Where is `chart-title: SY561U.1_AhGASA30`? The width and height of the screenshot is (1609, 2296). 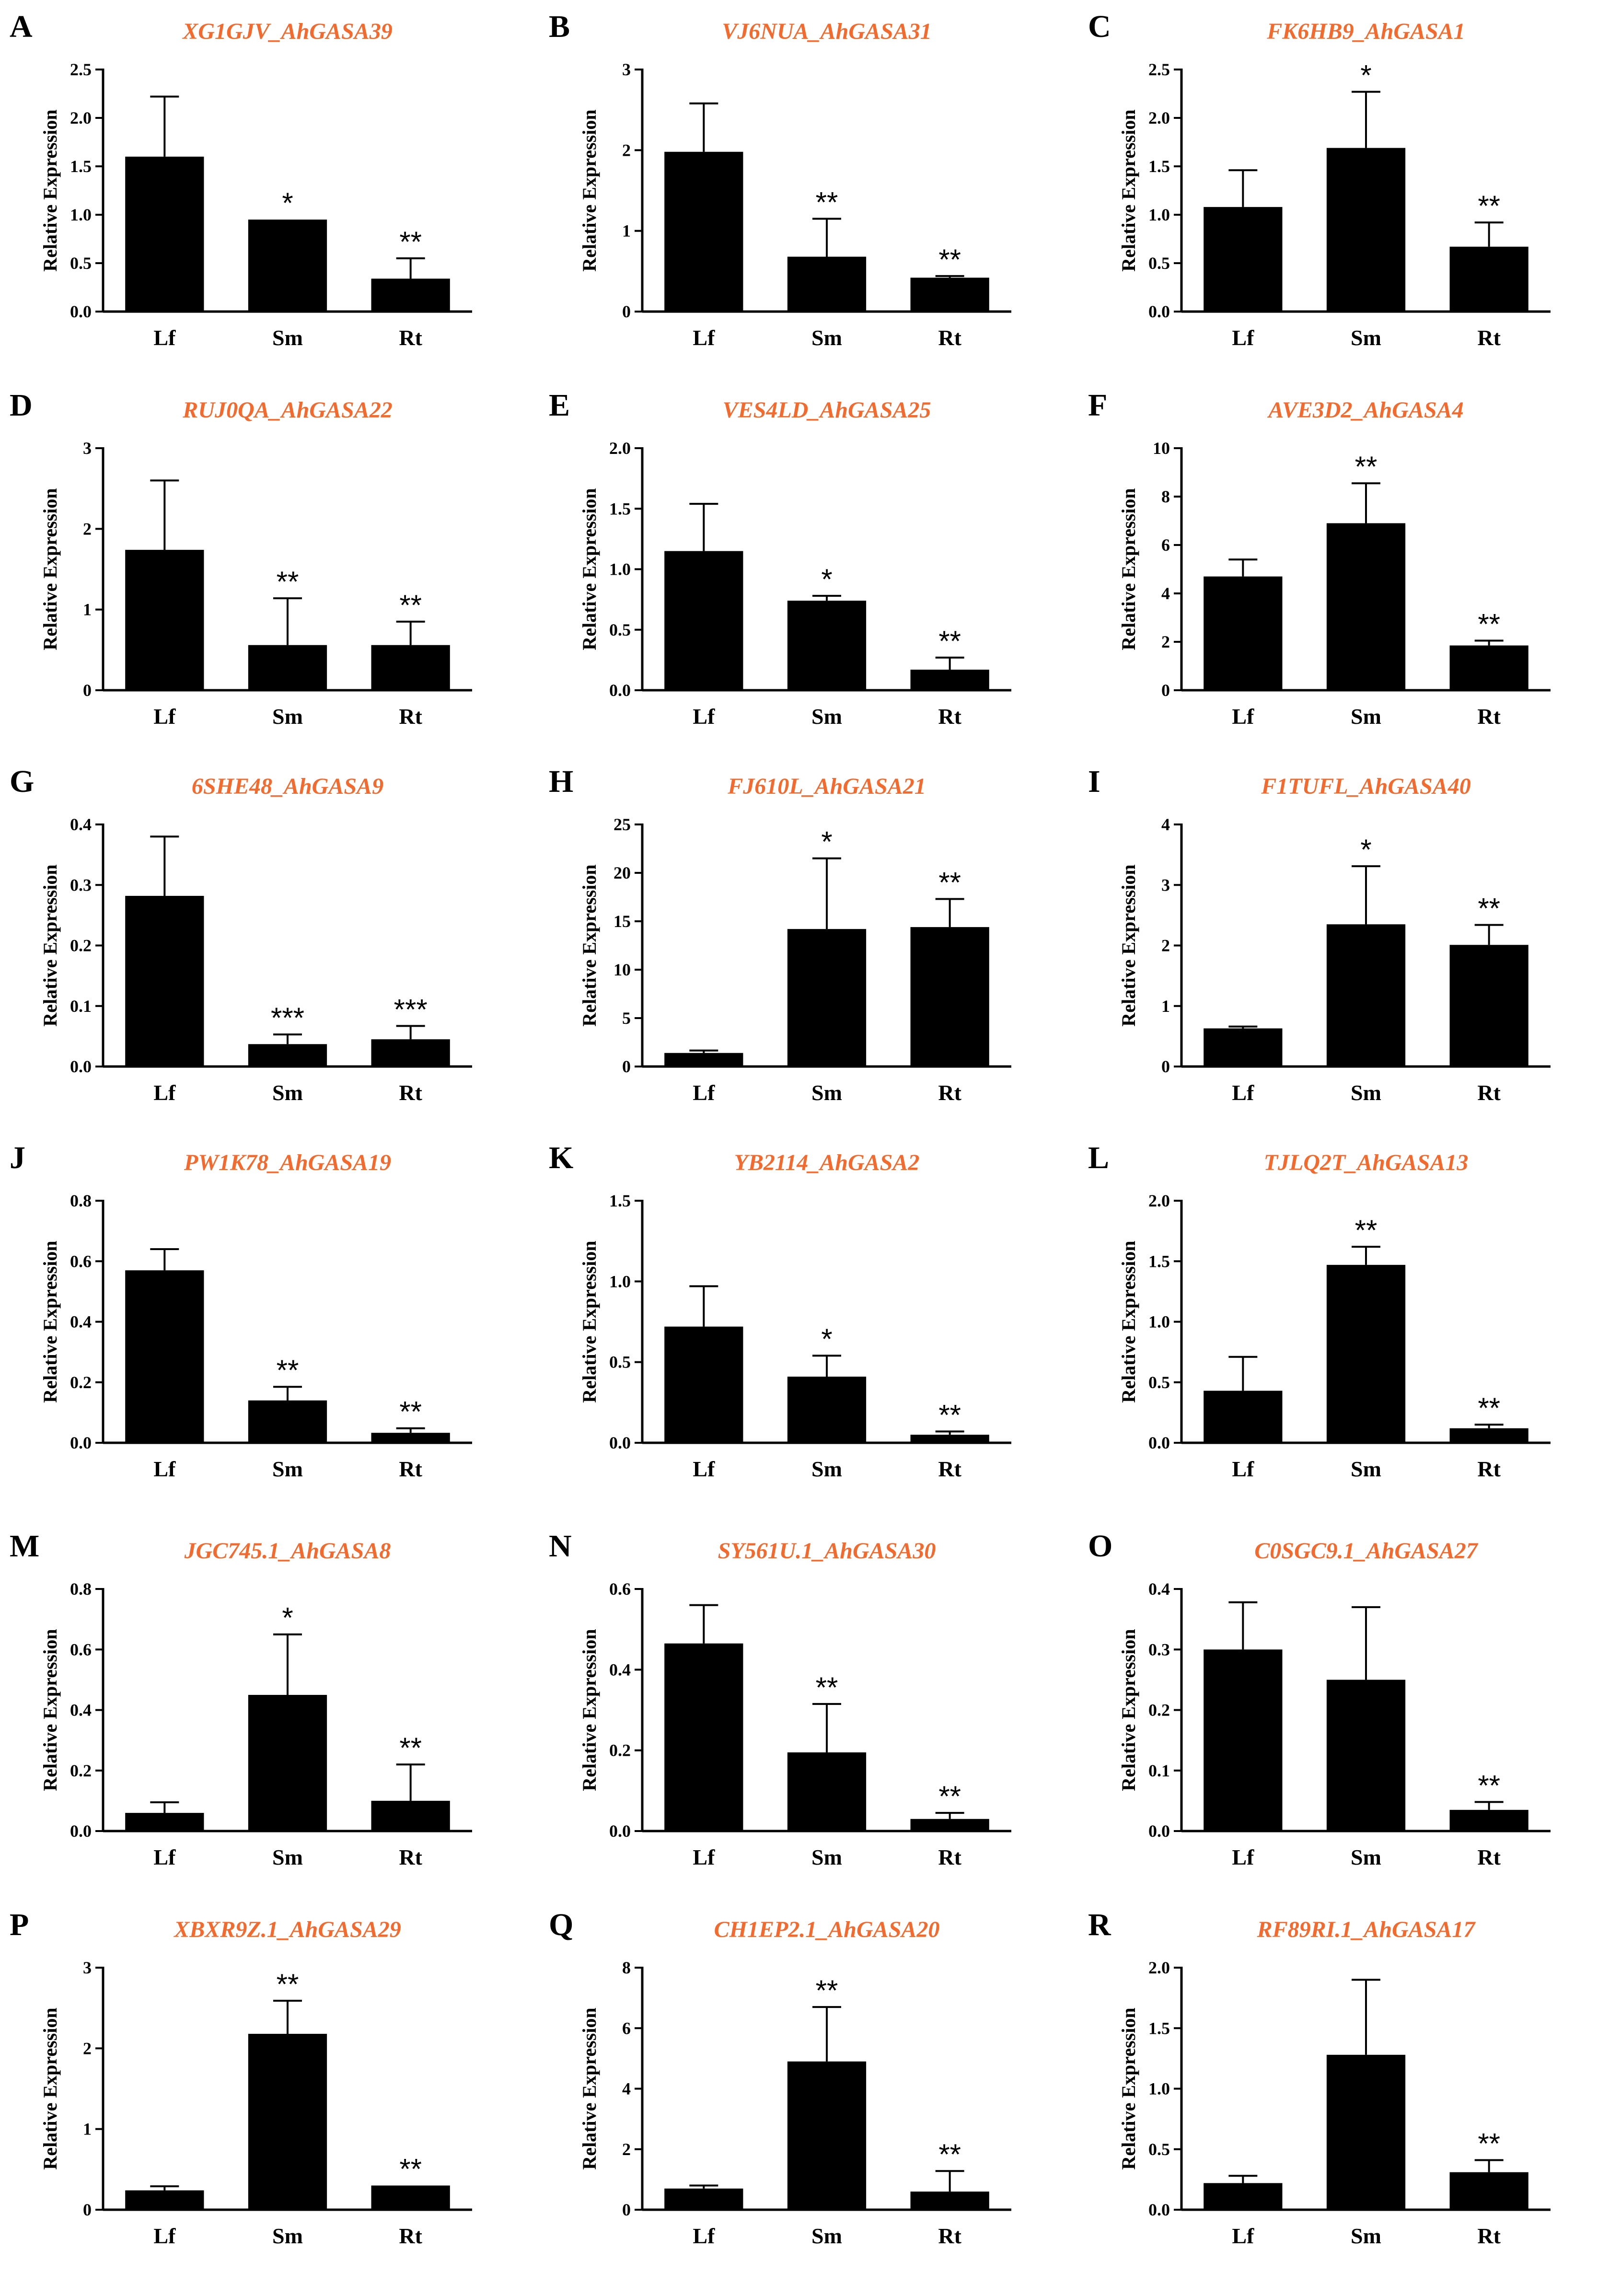 chart-title: SY561U.1_AhGASA30 is located at coordinates (827, 1551).